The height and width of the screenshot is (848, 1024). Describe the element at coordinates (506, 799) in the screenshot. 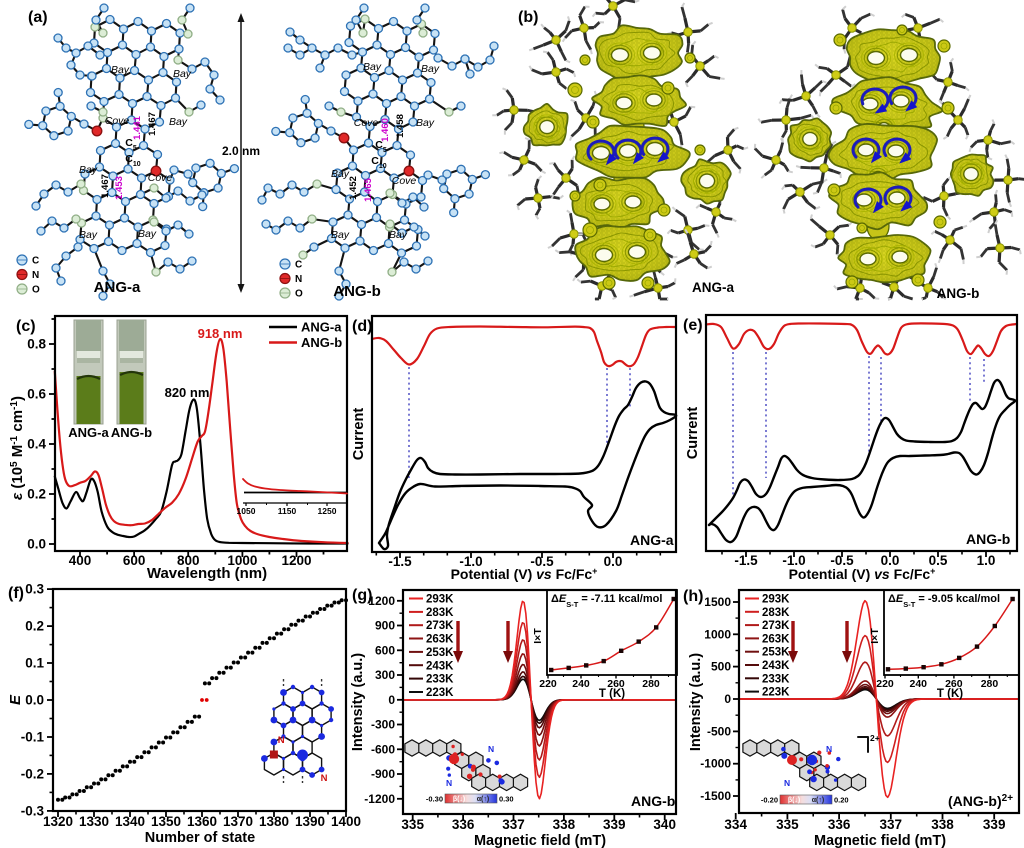

I see `svg-text: 0.30` at that location.